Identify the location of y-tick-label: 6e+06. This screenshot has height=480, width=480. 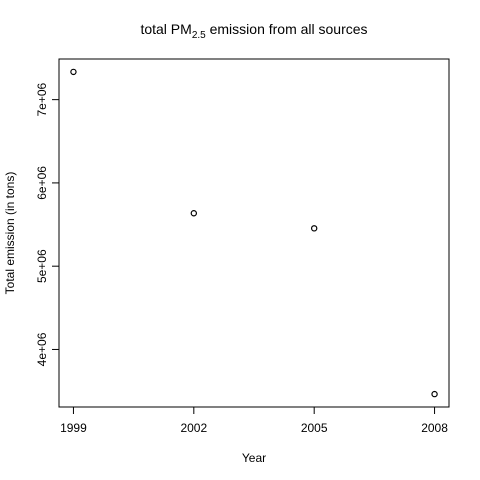
(42, 183).